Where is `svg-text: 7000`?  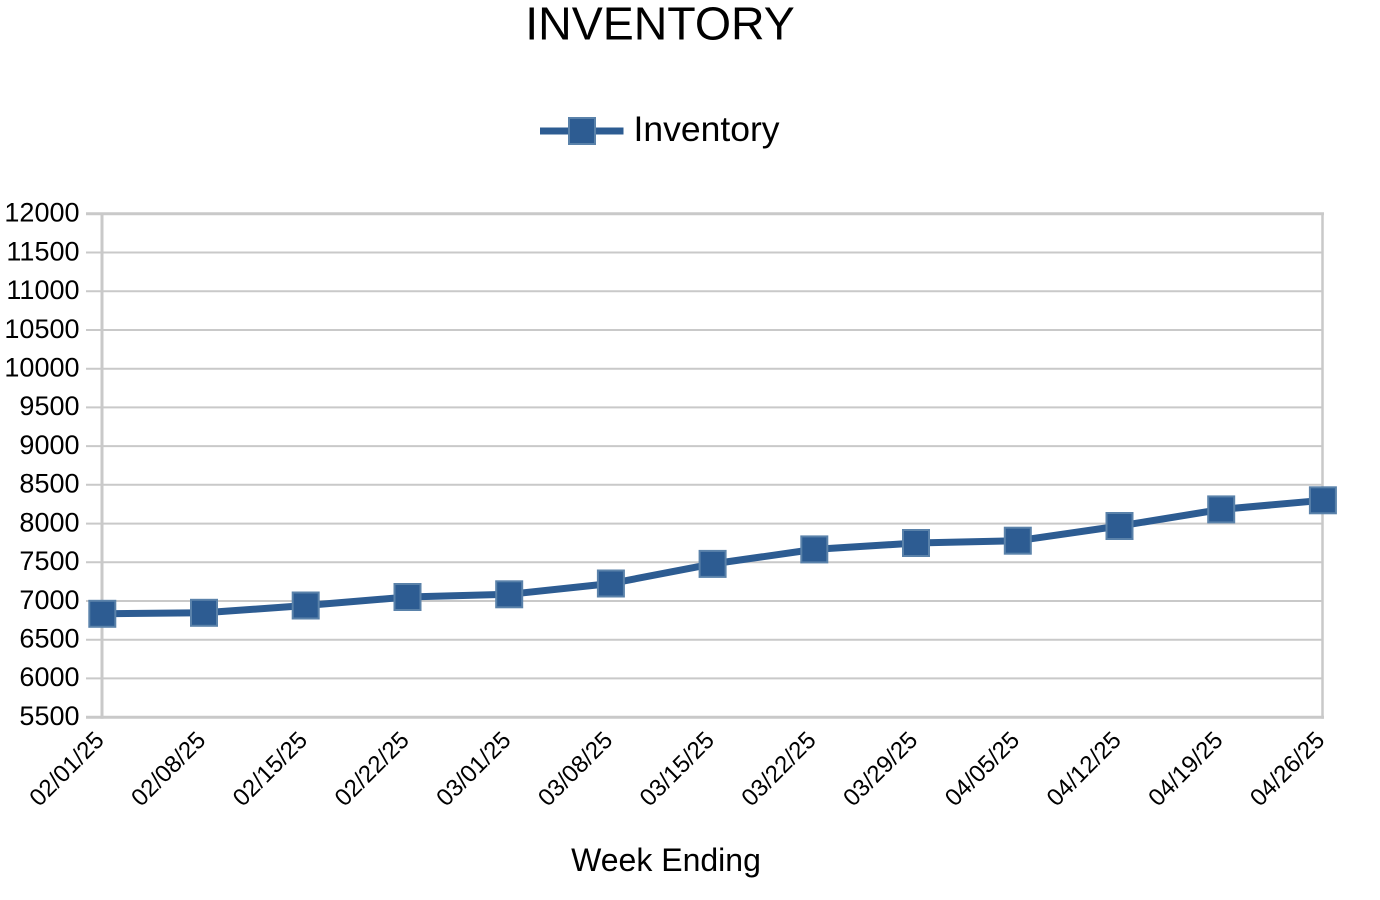
svg-text: 7000 is located at coordinates (49, 600).